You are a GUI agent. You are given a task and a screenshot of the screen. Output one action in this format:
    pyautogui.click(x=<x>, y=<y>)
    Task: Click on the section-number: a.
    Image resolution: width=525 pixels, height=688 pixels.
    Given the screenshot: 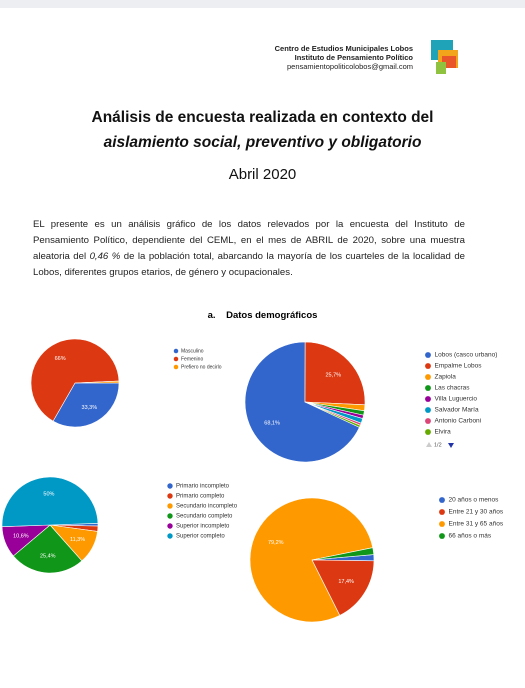 What is the action you would take?
    pyautogui.click(x=211, y=315)
    